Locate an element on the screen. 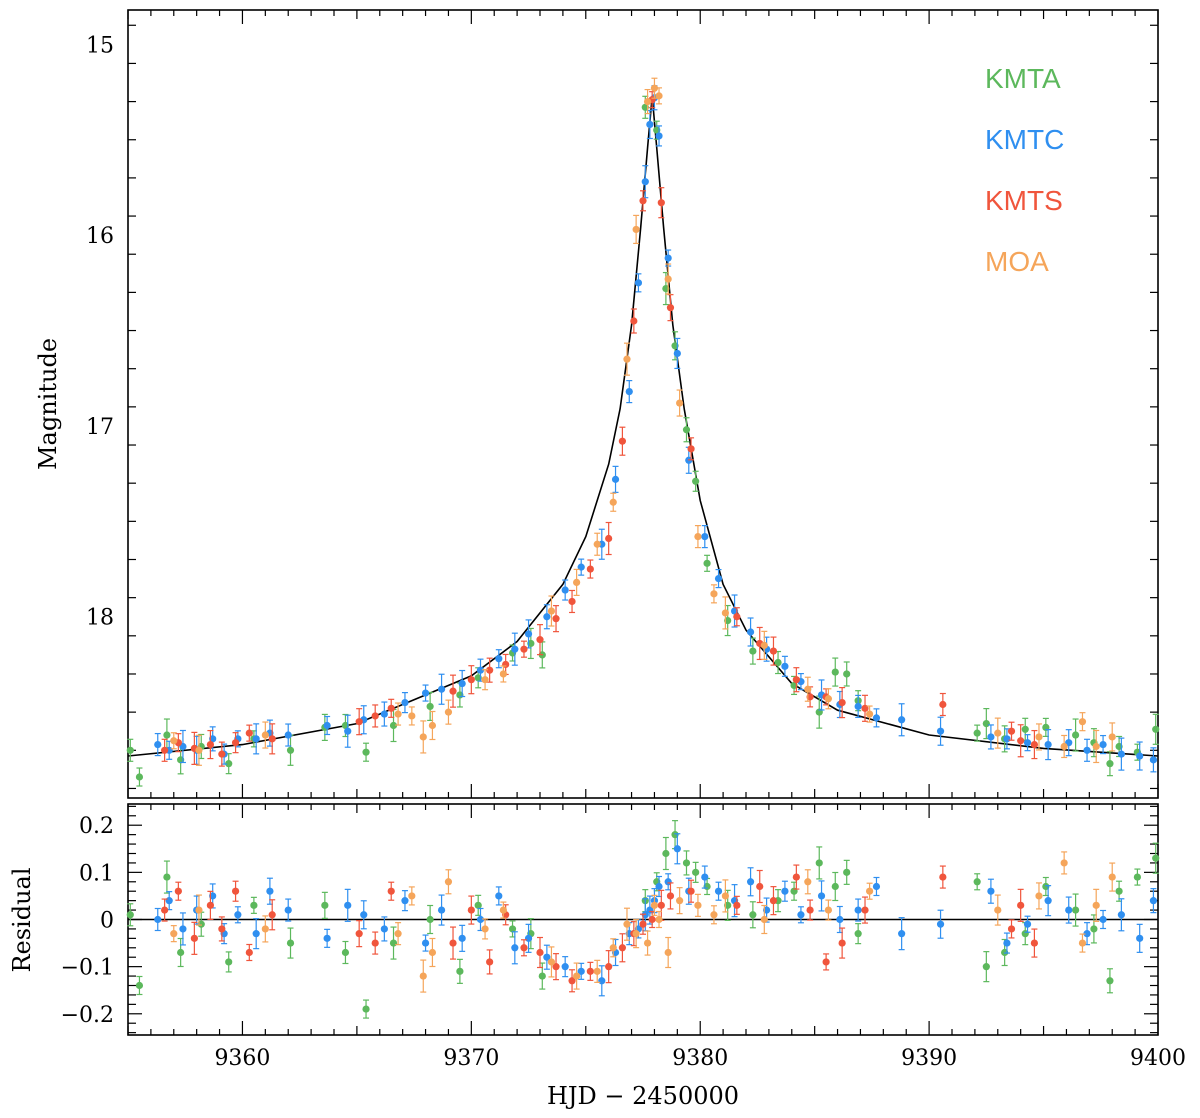 This screenshot has width=1200, height=1118. legend-label-kmta: KMTA is located at coordinates (1023, 78).